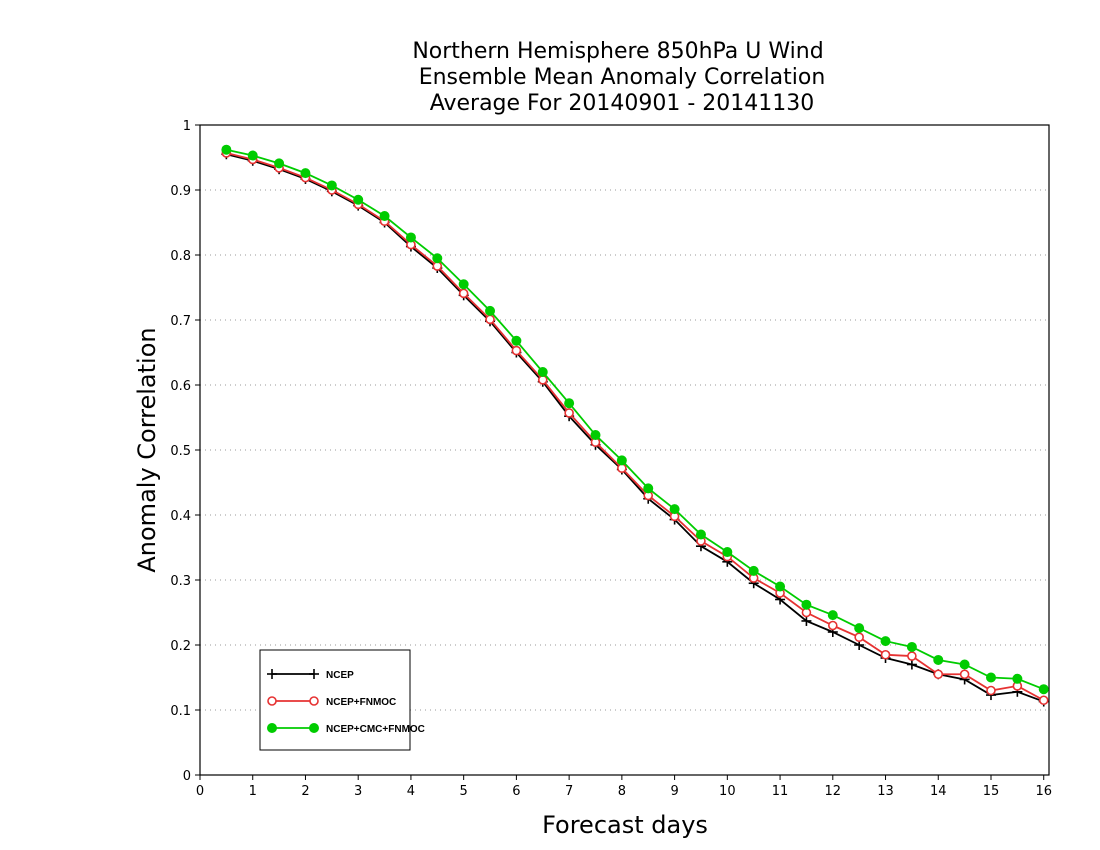  I want to click on y-tick-label: 0.3, so click(180, 581).